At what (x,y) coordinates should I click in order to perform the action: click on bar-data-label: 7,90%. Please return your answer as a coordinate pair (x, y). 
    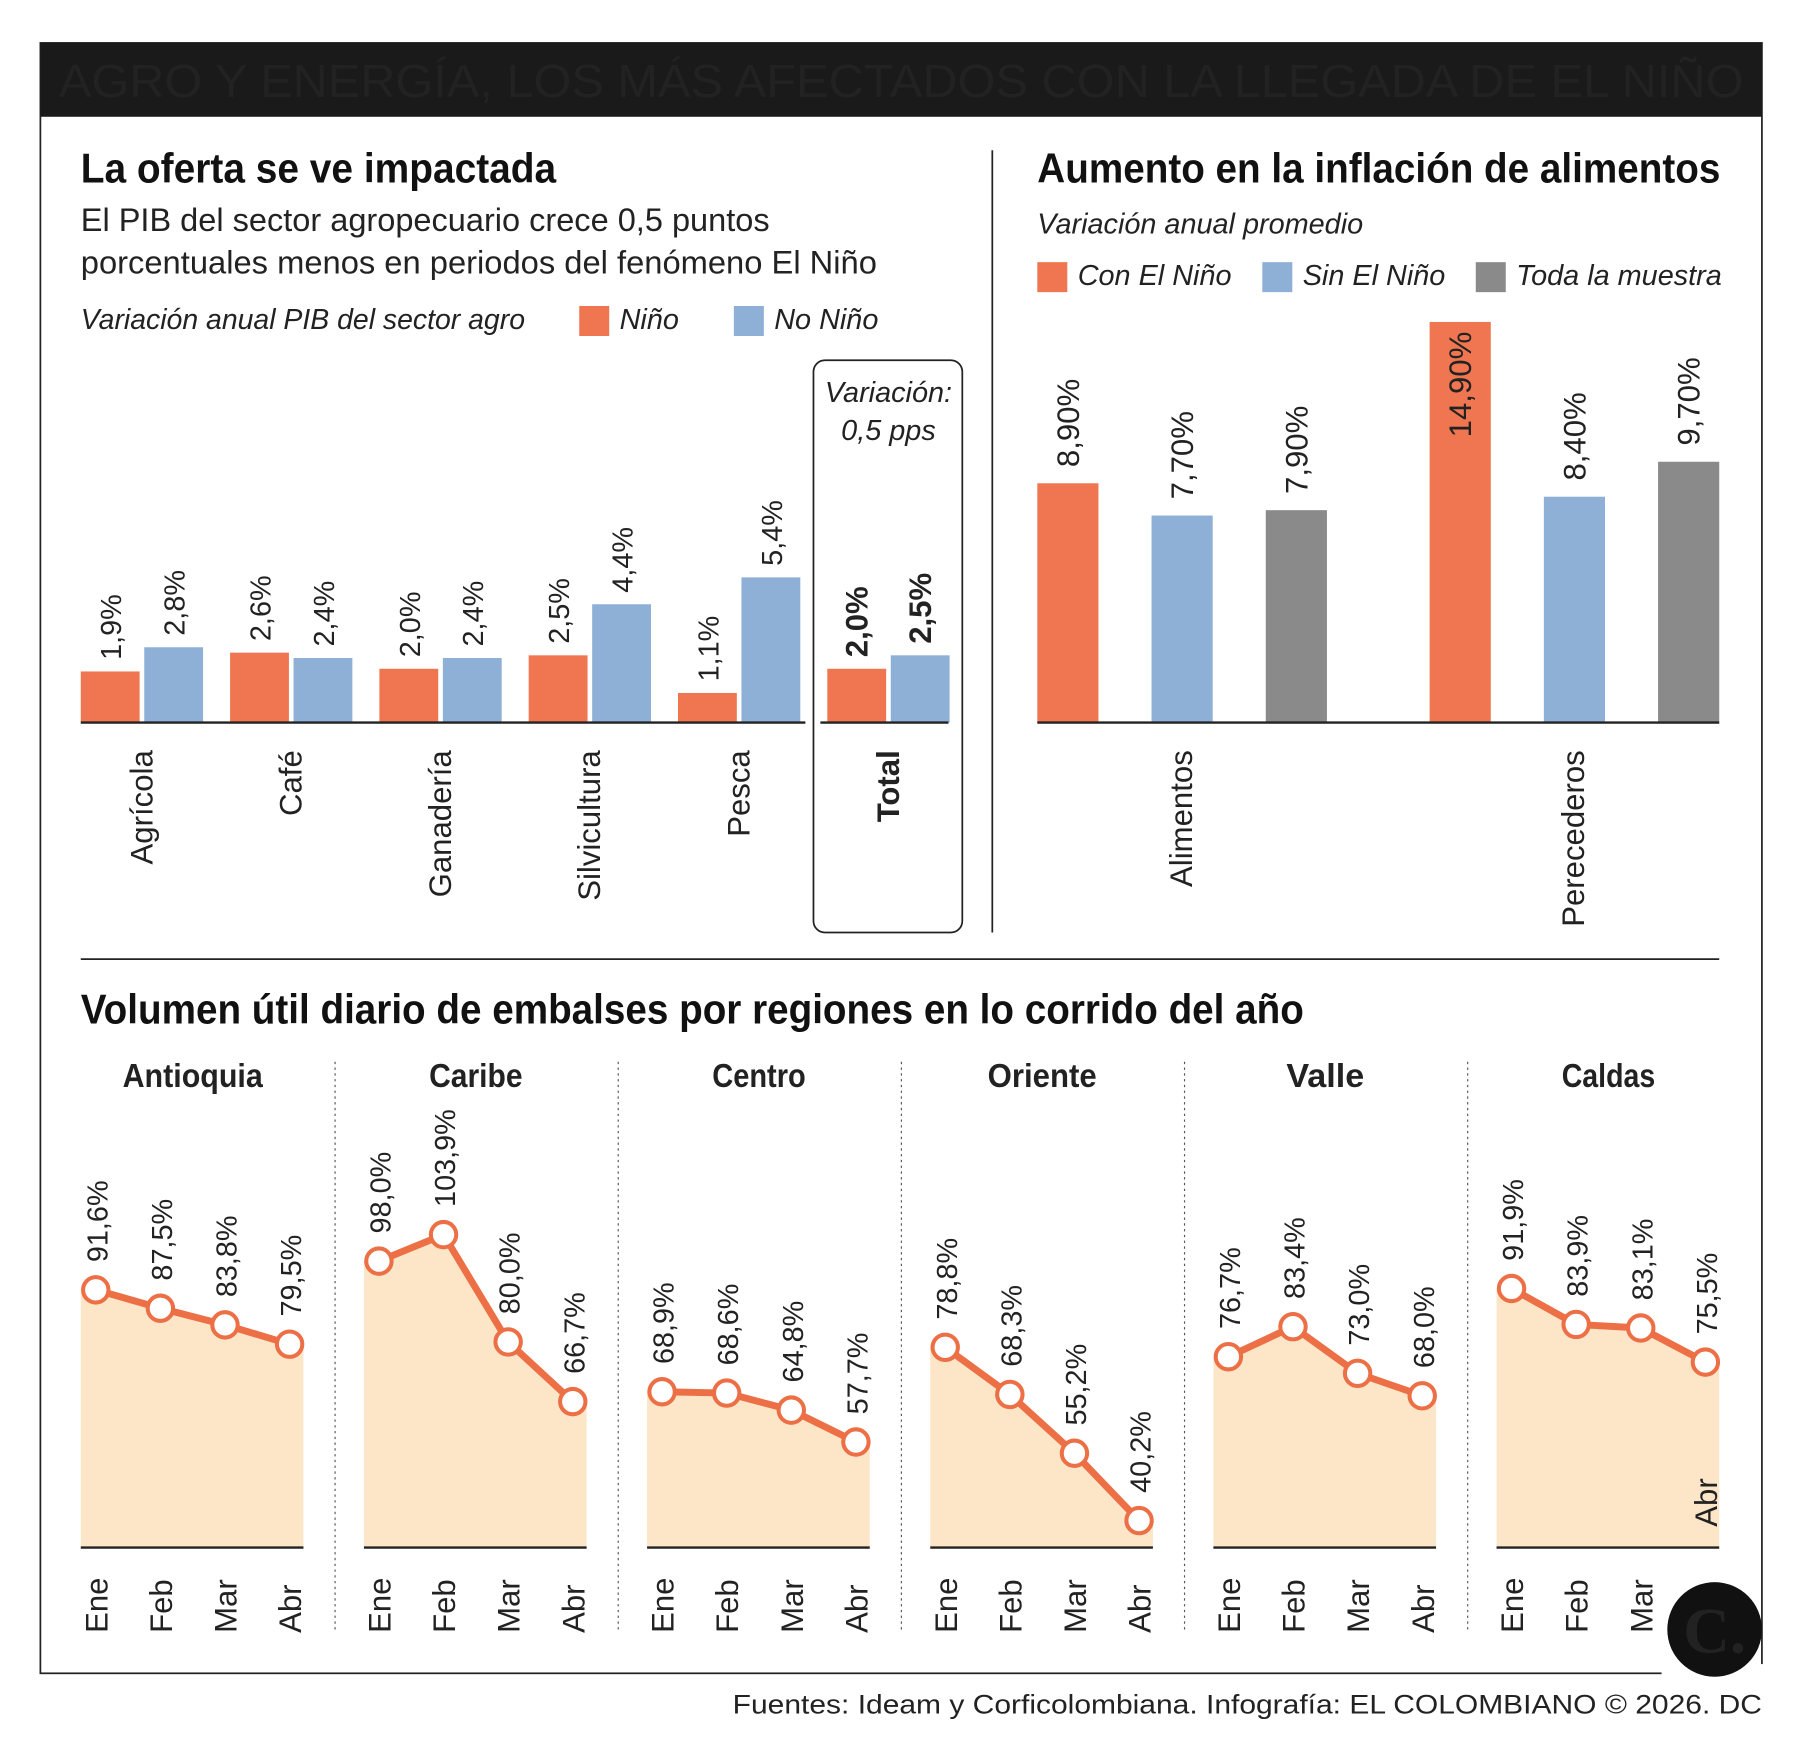
    Looking at the image, I should click on (1296, 450).